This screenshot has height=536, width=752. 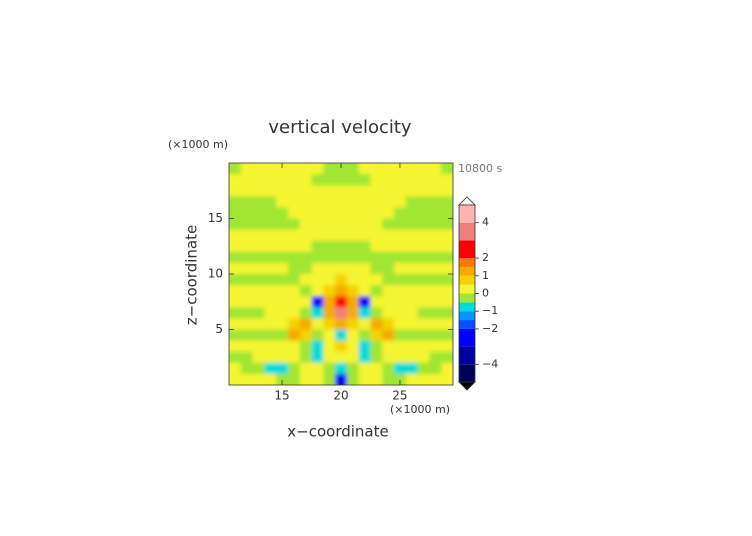 What do you see at coordinates (215, 218) in the screenshot?
I see `y-tick-label: 15` at bounding box center [215, 218].